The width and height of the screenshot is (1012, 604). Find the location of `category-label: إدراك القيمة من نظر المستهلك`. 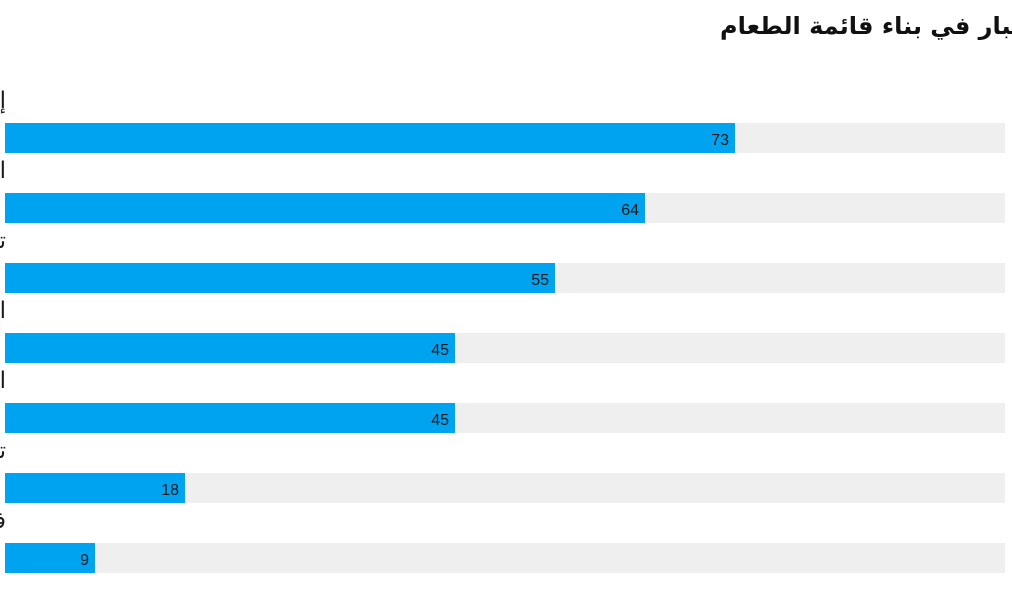

category-label: إدراك القيمة من نظر المستهلك is located at coordinates (3, 101).